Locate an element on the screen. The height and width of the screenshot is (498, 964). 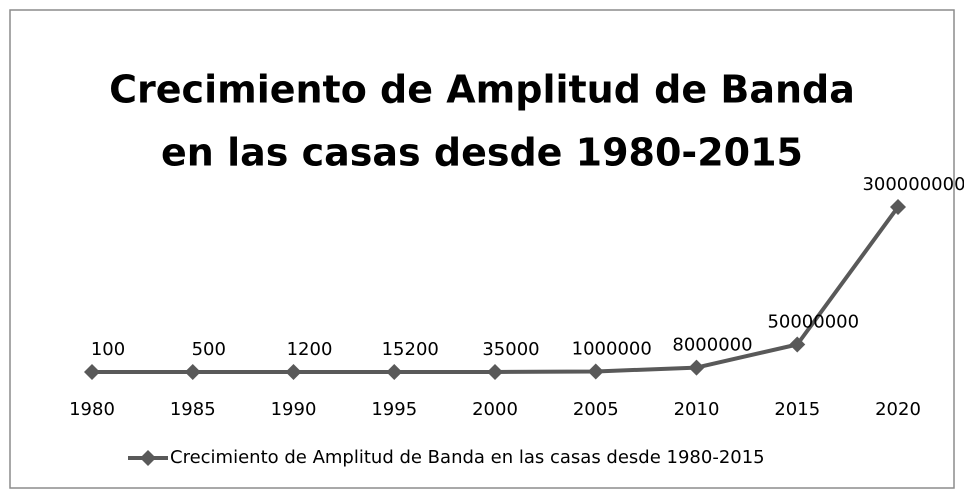
data-label: 100 is located at coordinates (108, 349).